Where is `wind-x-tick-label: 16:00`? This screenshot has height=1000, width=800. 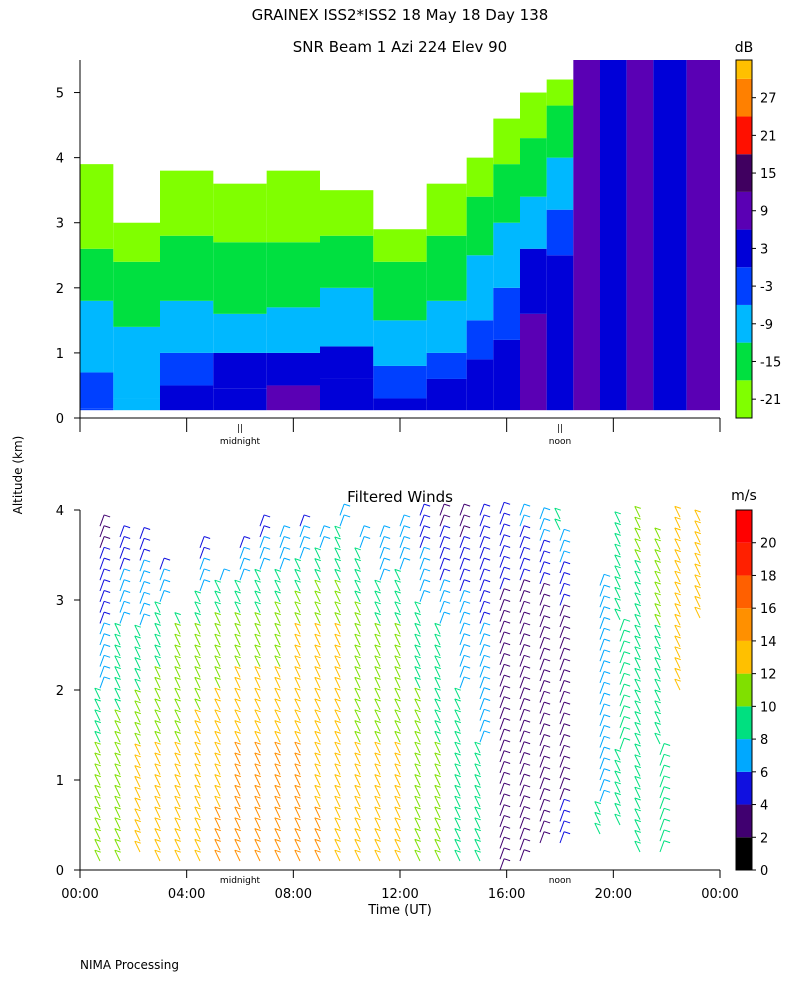
wind-x-tick-label: 16:00 is located at coordinates (506, 894).